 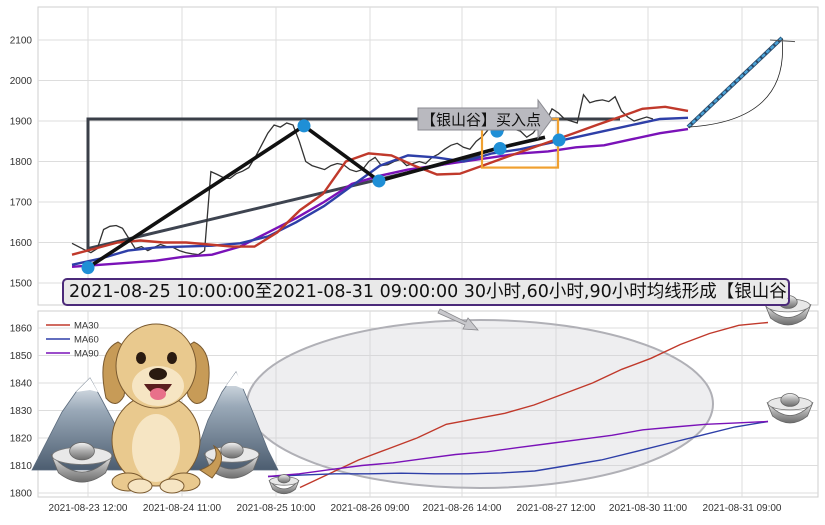 What do you see at coordinates (172, 486) in the screenshot?
I see `dog-foot-right` at bounding box center [172, 486].